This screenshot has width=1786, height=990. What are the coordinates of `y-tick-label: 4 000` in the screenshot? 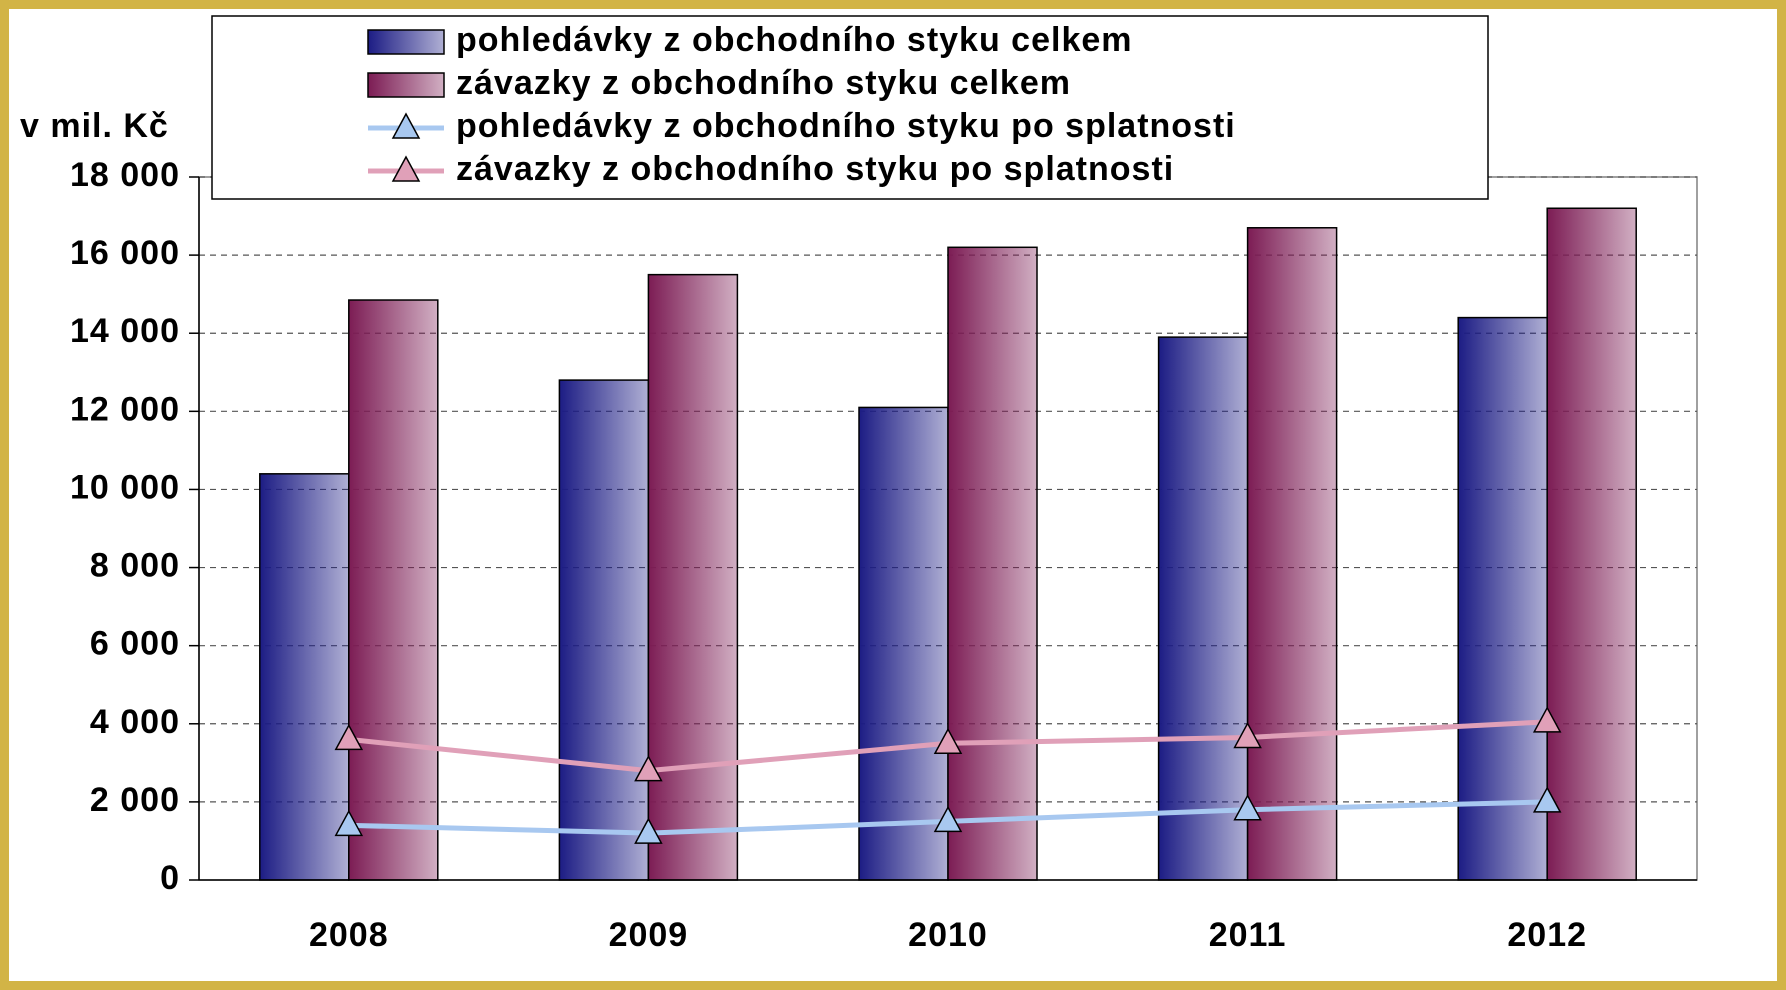 It's located at (135, 722).